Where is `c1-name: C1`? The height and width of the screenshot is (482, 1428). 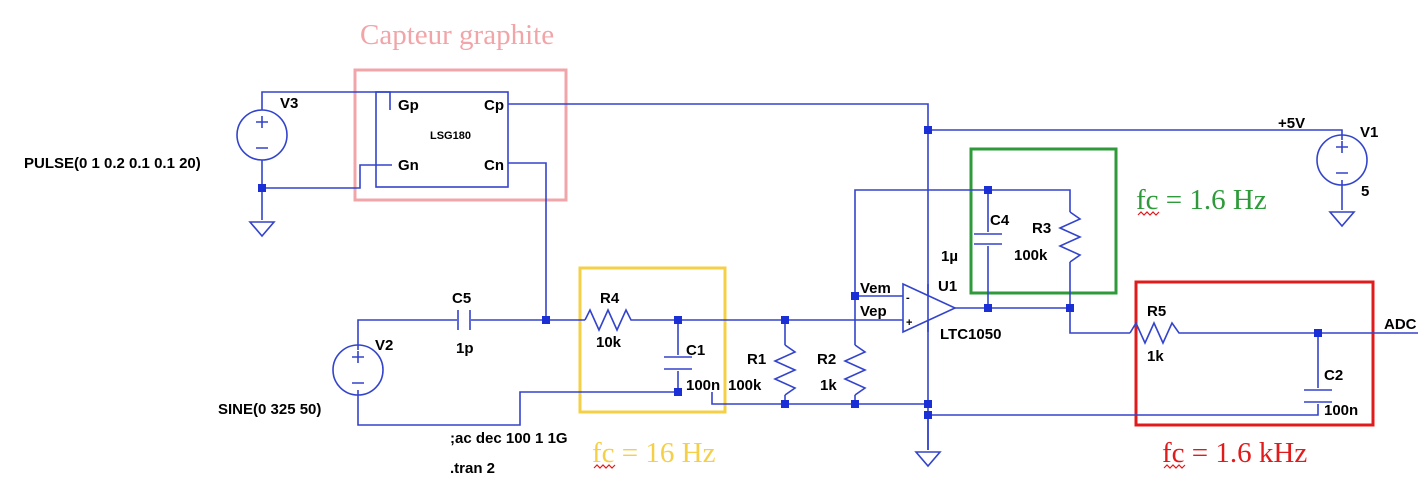
c1-name: C1 is located at coordinates (695, 350).